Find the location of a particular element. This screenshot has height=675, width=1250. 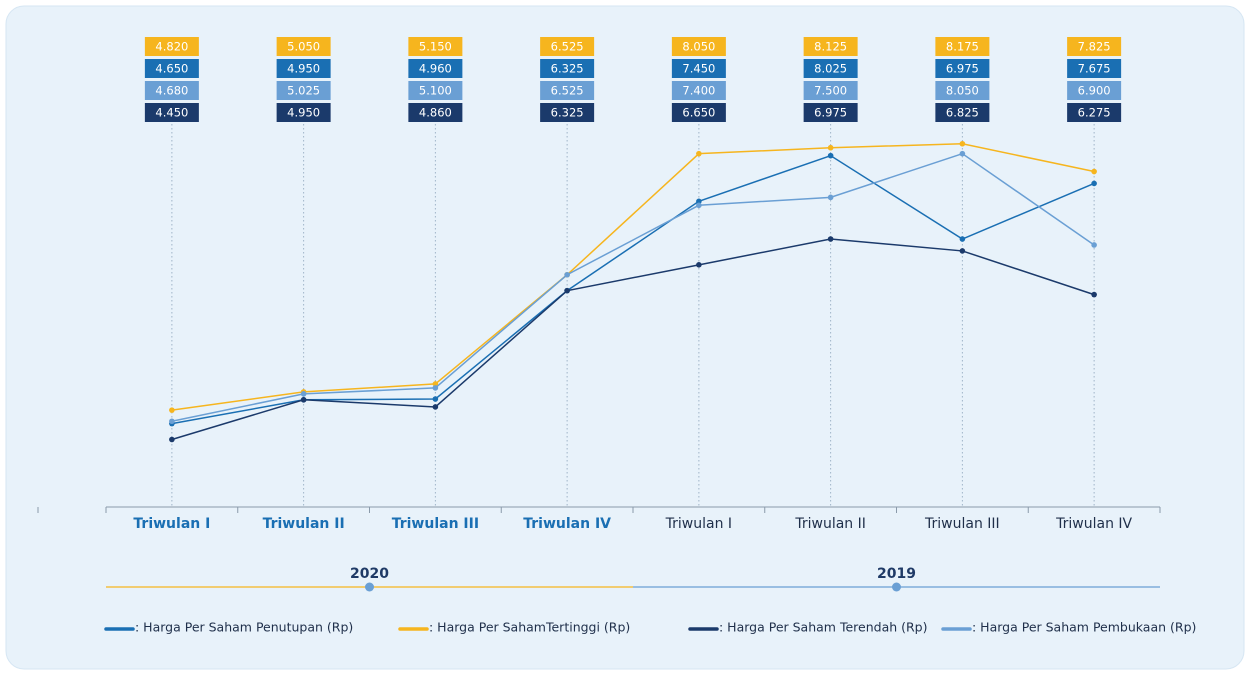

value-label: 6.825 is located at coordinates (962, 113).